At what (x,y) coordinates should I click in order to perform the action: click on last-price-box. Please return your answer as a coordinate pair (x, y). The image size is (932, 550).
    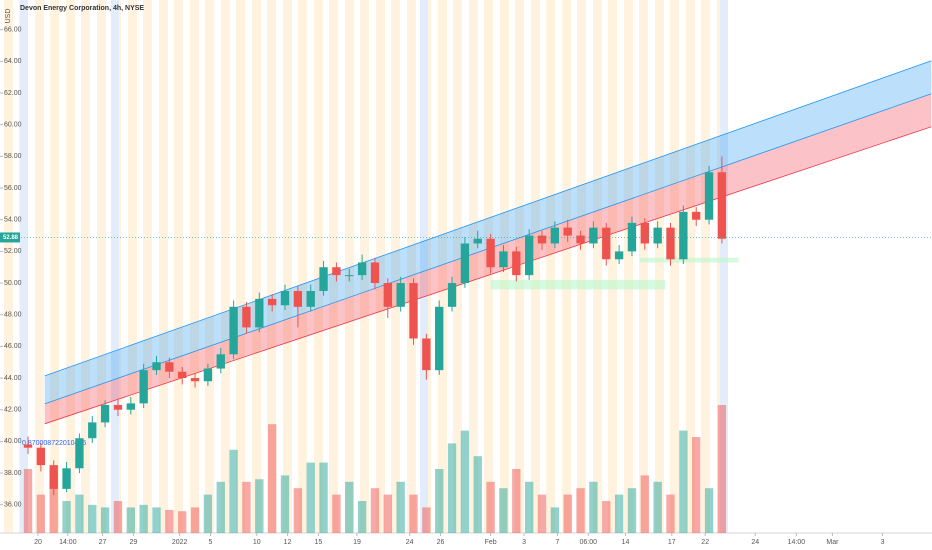
    Looking at the image, I should click on (10, 237).